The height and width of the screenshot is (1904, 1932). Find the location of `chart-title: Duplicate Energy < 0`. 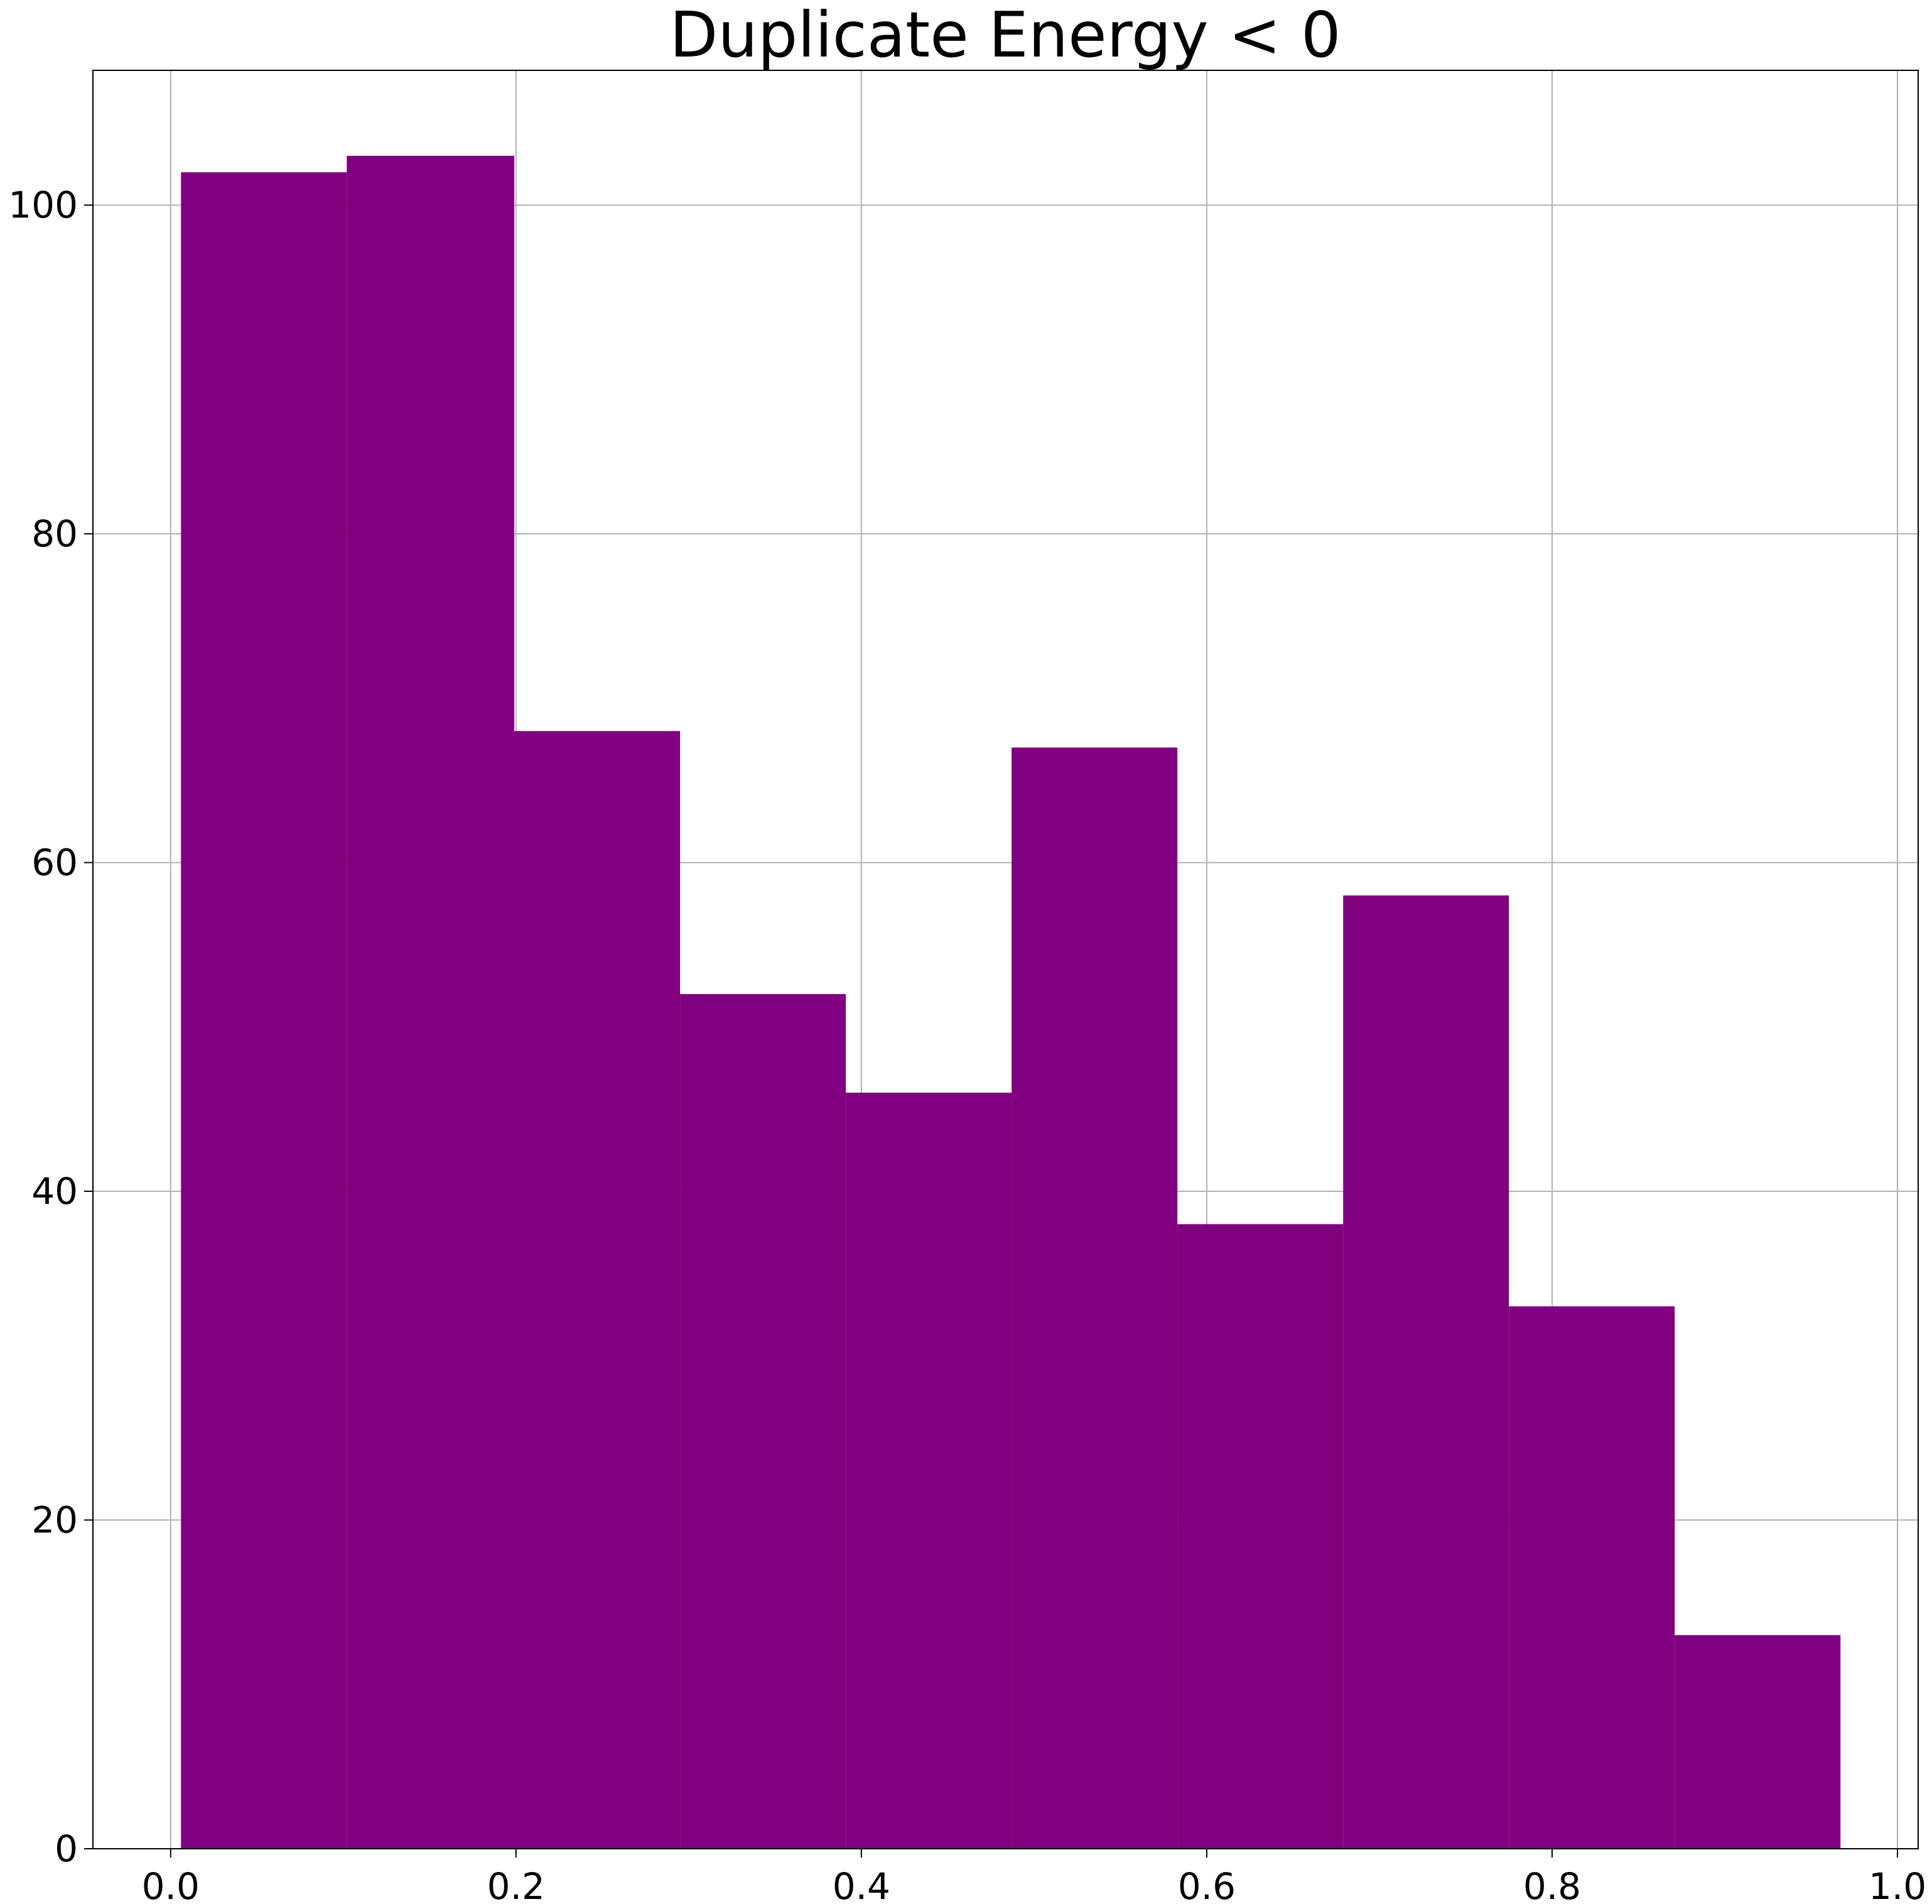

chart-title: Duplicate Energy < 0 is located at coordinates (1005, 36).